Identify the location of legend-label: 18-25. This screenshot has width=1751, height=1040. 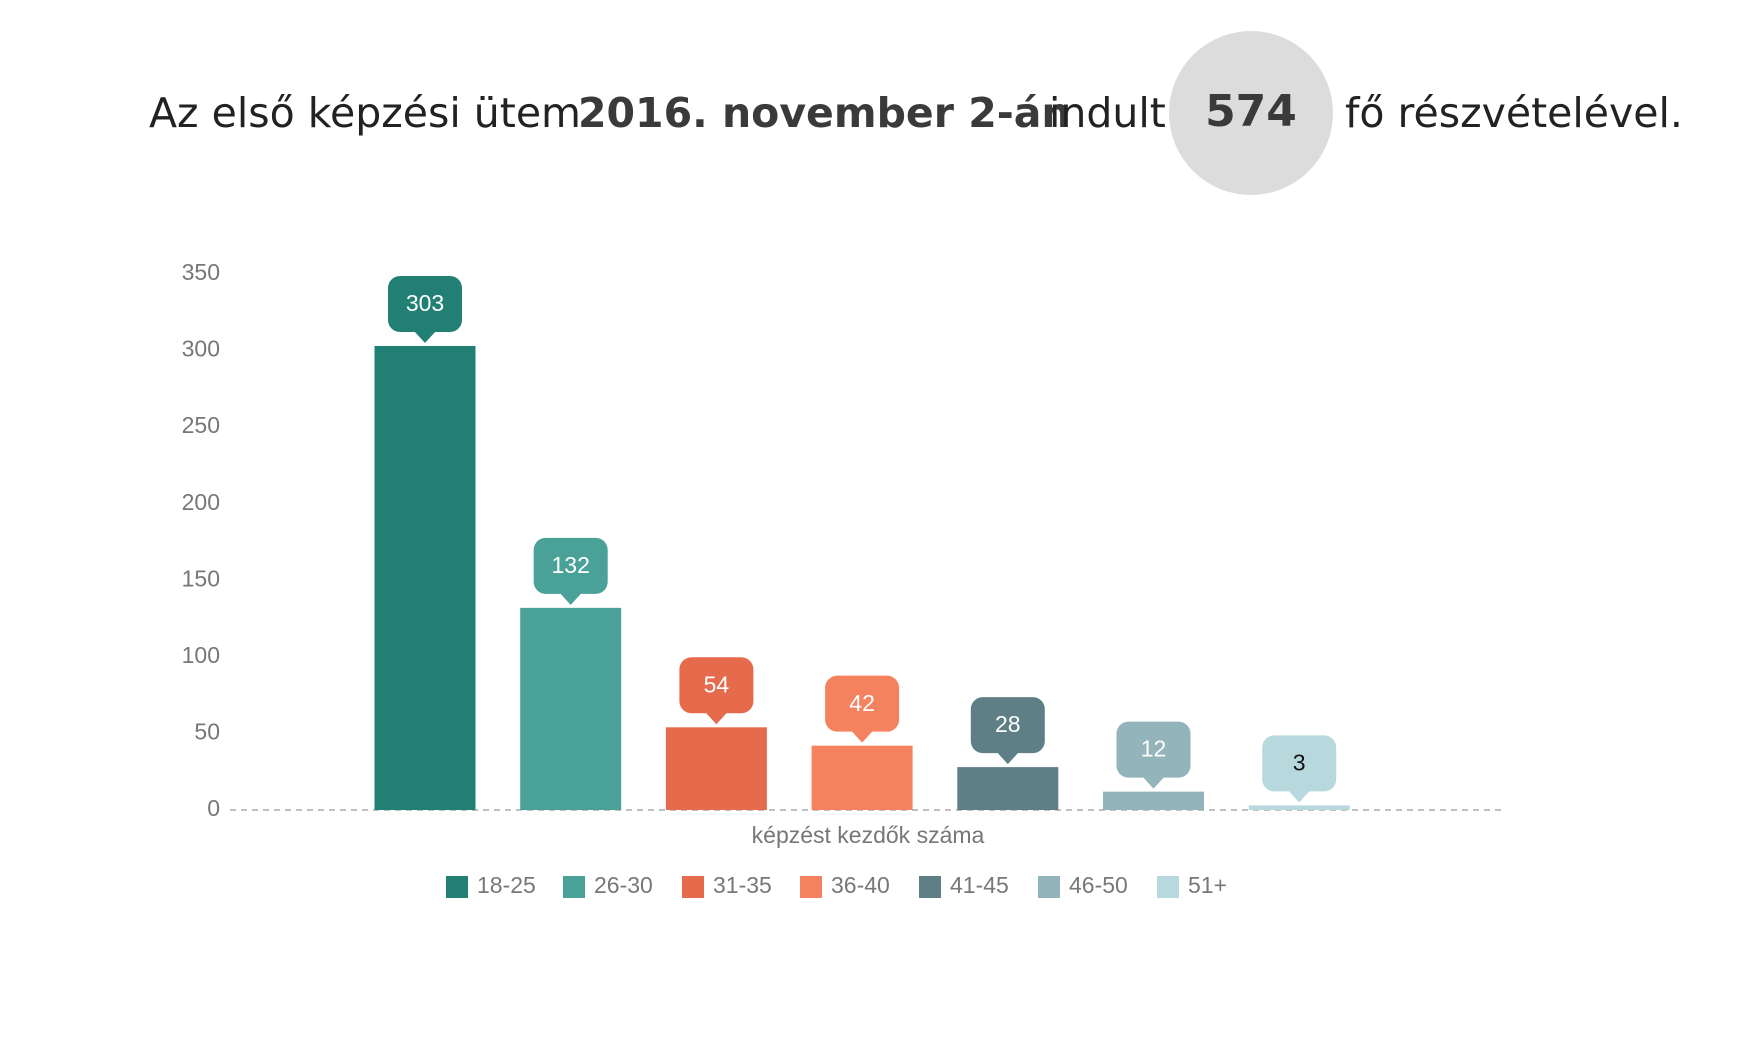
(506, 885).